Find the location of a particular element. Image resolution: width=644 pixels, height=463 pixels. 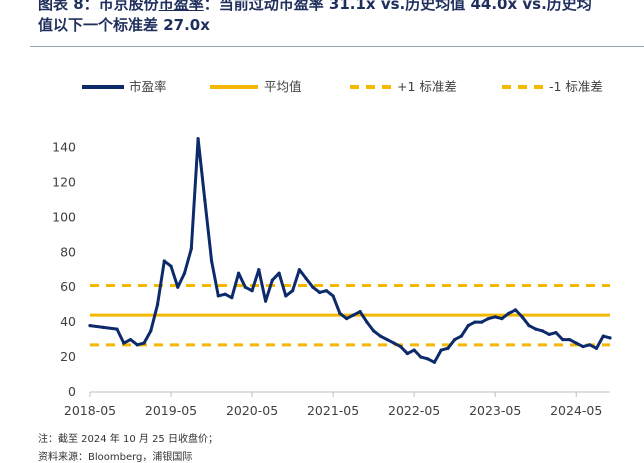

y-tick-label: 20 is located at coordinates (68, 356).